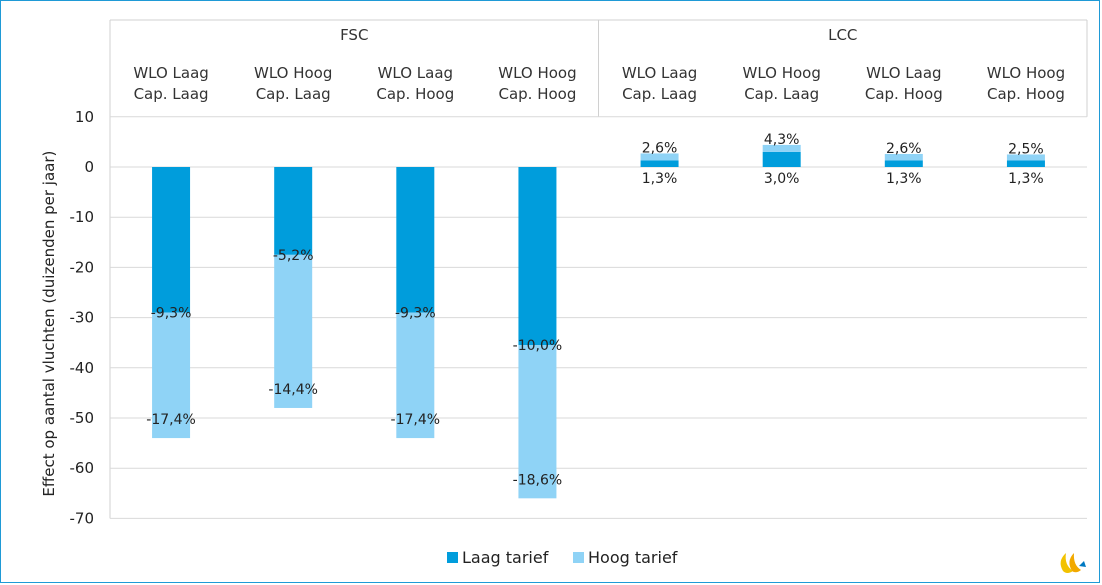  I want to click on data-label-hoog-tarief: -14,4%, so click(293, 390).